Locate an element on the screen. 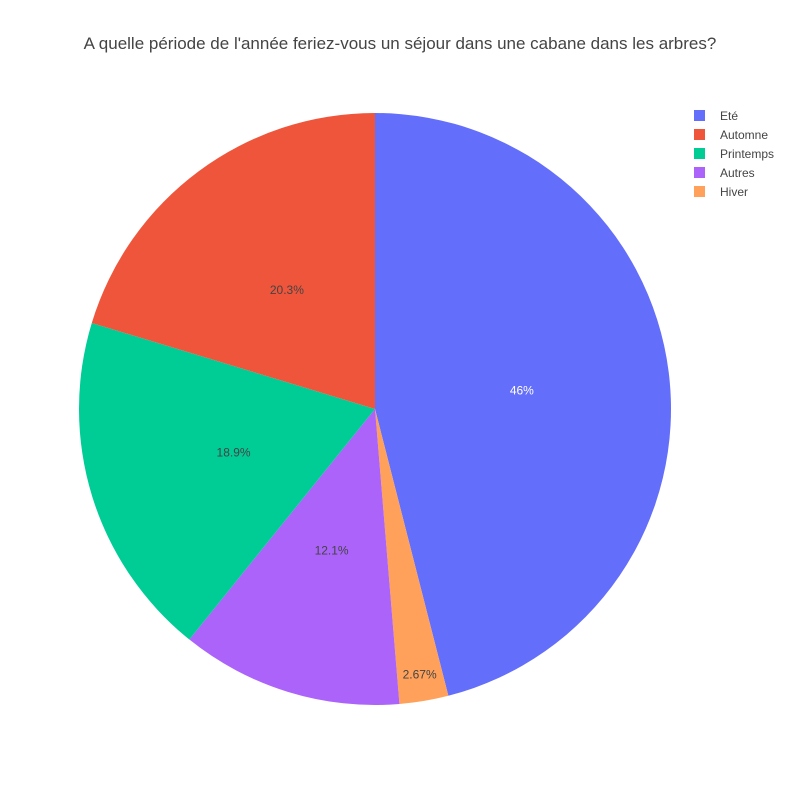 Image resolution: width=800 pixels, height=800 pixels. legend-label: Printemps is located at coordinates (747, 153).